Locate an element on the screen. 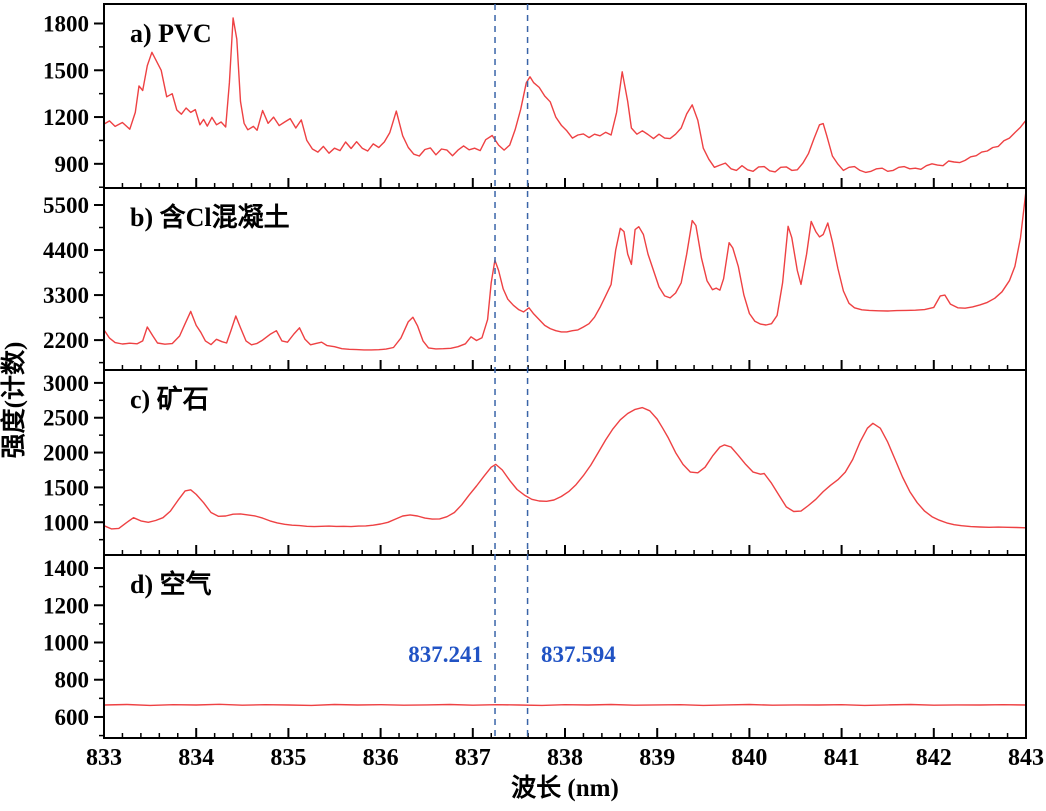 This screenshot has width=1046, height=811. y-tick-label: 3000 is located at coordinates (66, 383).